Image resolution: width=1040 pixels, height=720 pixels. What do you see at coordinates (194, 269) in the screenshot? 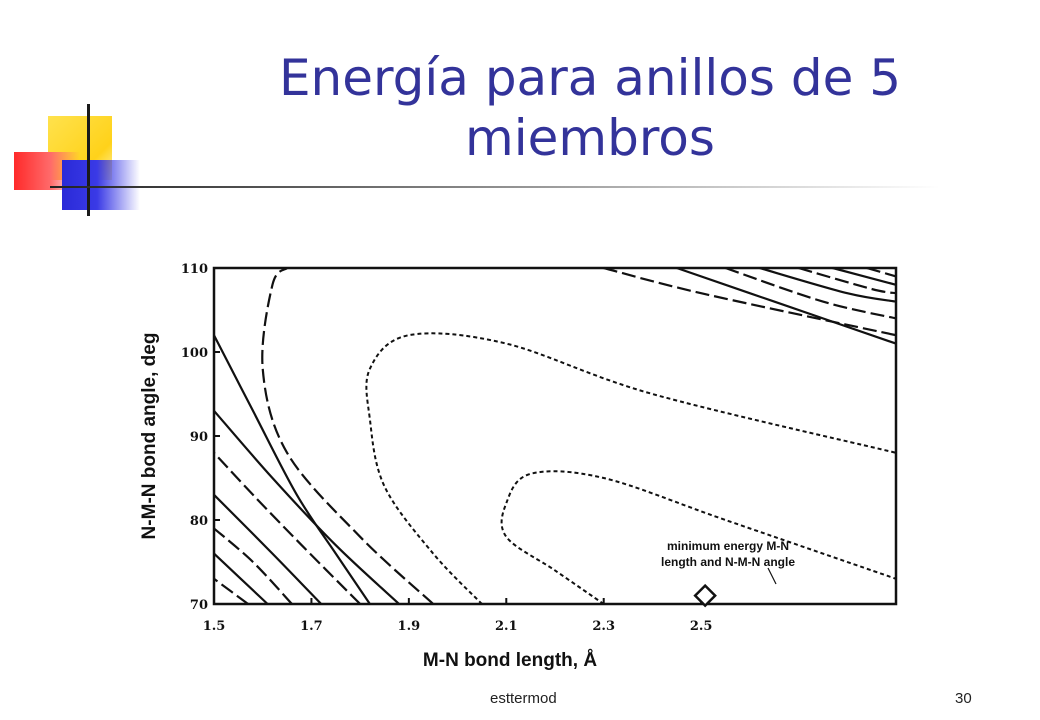
I see `y-tick-label: 110` at bounding box center [194, 269].